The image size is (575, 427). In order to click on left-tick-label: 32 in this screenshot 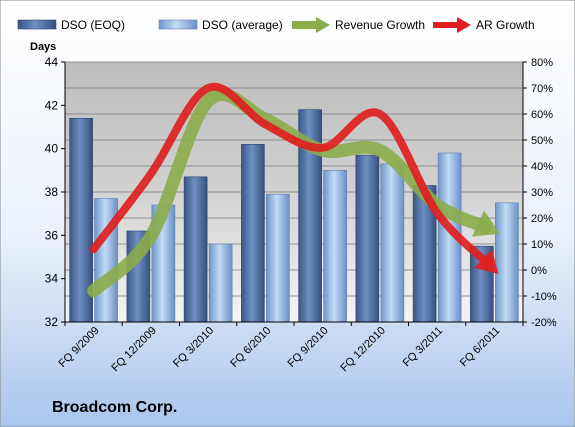, I will do `click(52, 322)`.